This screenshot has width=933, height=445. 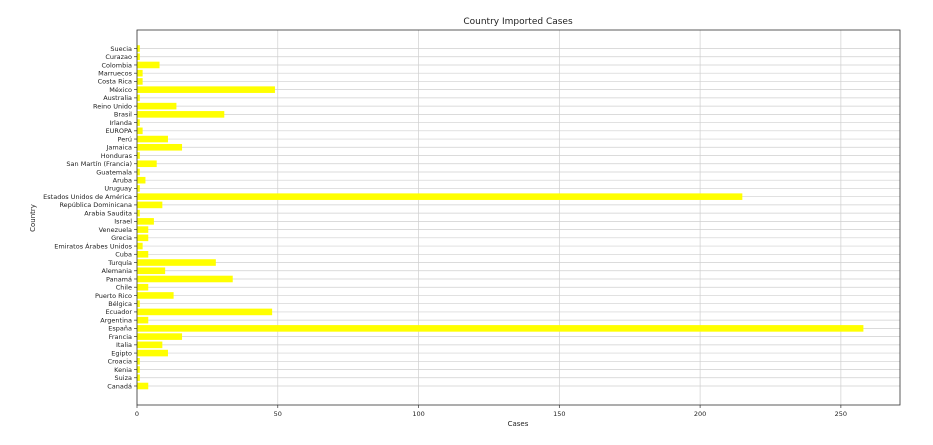 I want to click on x-axis-ticks: 0 50 100 150 200 250, so click(x=491, y=411).